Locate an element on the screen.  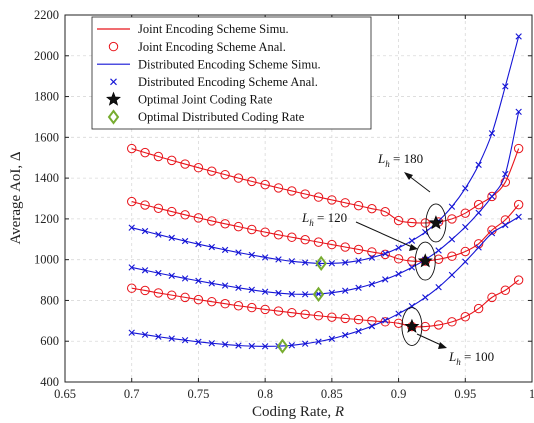
x-tick-label: 0.95 is located at coordinates (465, 394).